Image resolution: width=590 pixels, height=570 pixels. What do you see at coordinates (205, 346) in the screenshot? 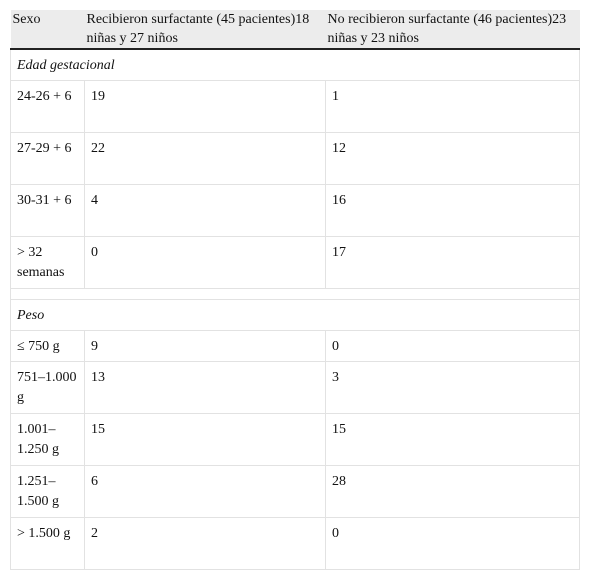
I see `value-cell: 9` at bounding box center [205, 346].